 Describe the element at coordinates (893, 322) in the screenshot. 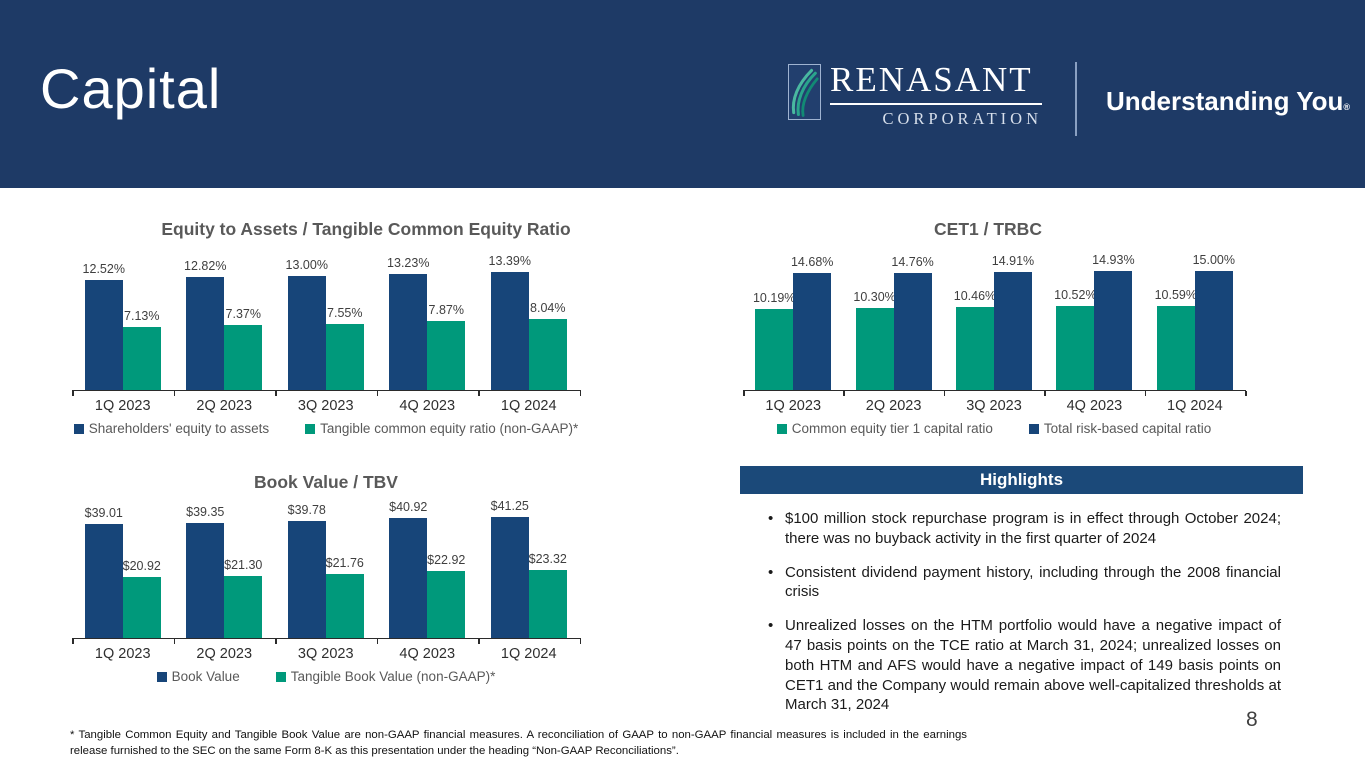

I see `bar-group: 10.30% 14.76%` at that location.